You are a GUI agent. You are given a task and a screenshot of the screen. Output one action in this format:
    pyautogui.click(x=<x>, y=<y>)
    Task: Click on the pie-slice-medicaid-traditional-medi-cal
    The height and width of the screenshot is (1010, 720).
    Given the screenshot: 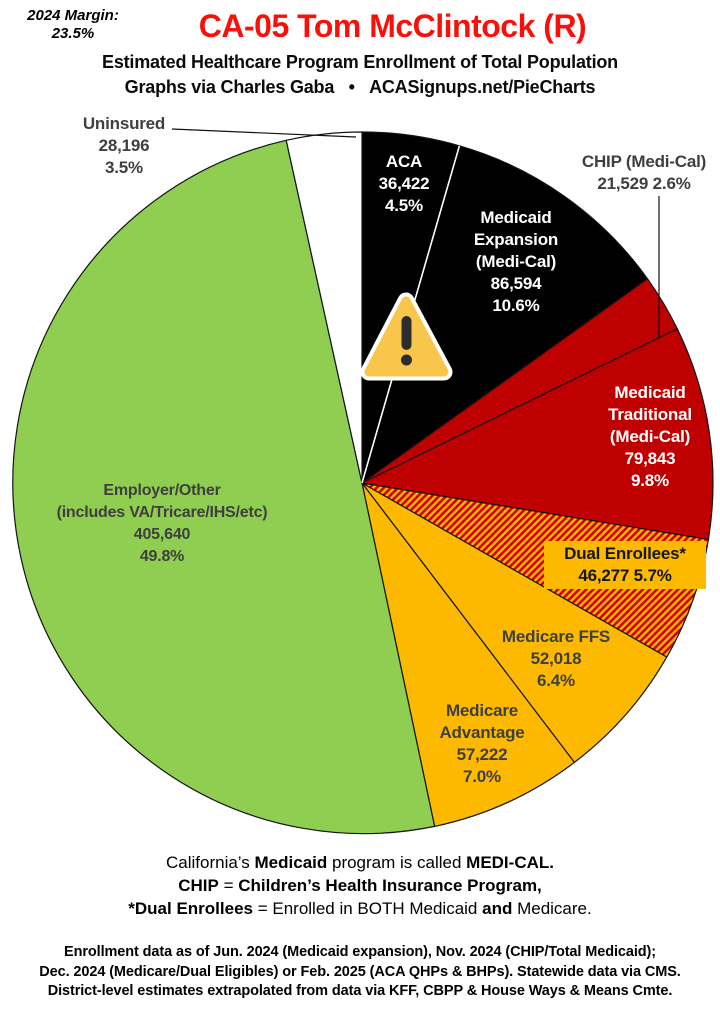 What is the action you would take?
    pyautogui.click(x=537, y=434)
    